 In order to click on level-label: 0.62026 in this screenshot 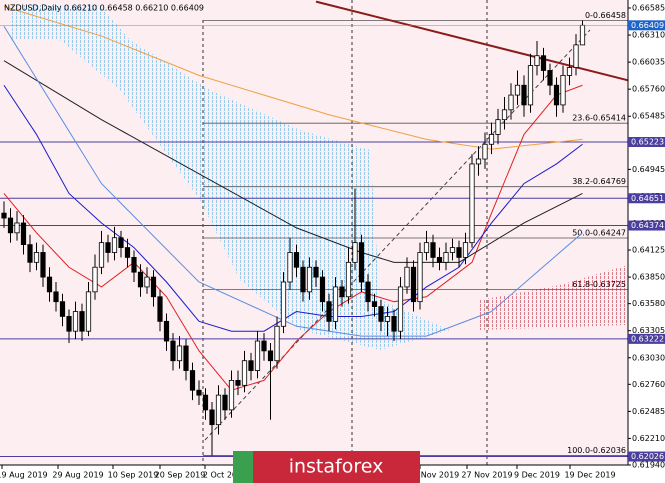, I will do `click(647, 456)`.